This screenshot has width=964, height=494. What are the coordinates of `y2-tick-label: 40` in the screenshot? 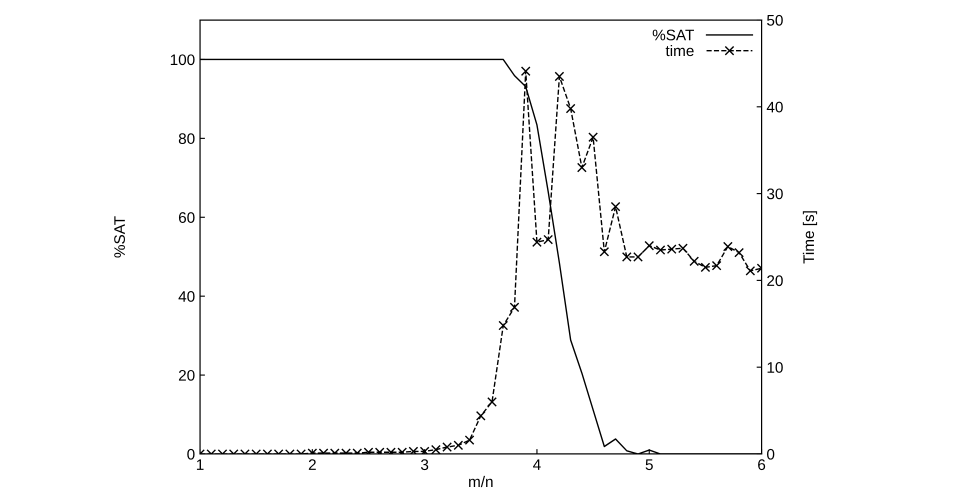 It's located at (774, 107).